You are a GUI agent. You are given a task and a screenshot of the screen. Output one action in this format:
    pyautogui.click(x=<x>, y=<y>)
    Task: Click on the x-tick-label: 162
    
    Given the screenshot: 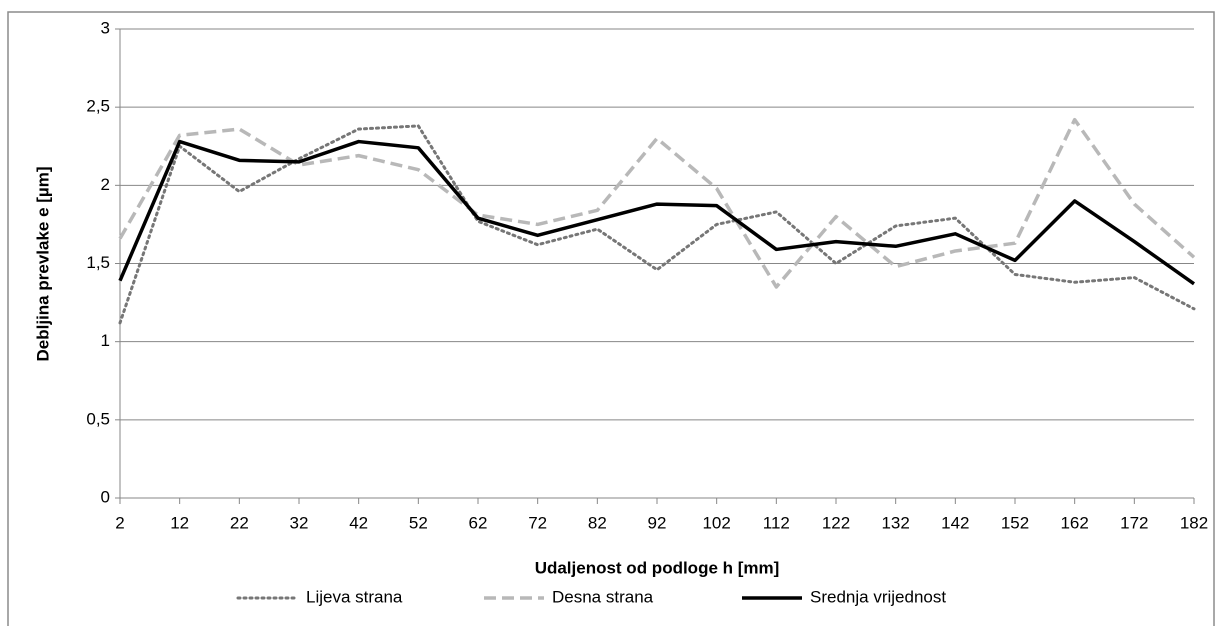 What is the action you would take?
    pyautogui.click(x=1074, y=522)
    